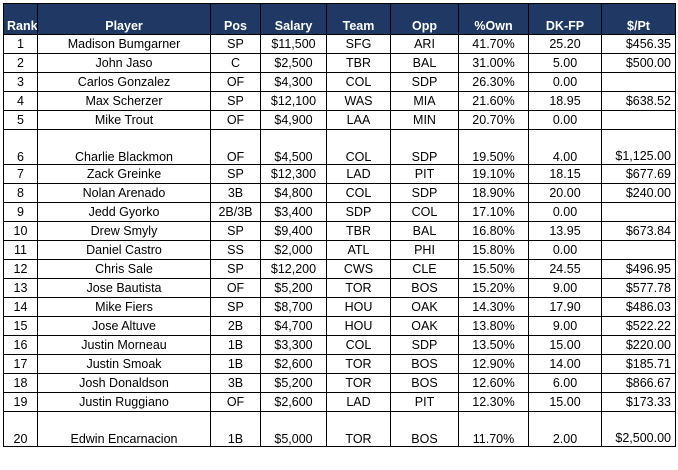 This screenshot has width=678, height=470. I want to click on cell-player: John Jaso, so click(124, 63).